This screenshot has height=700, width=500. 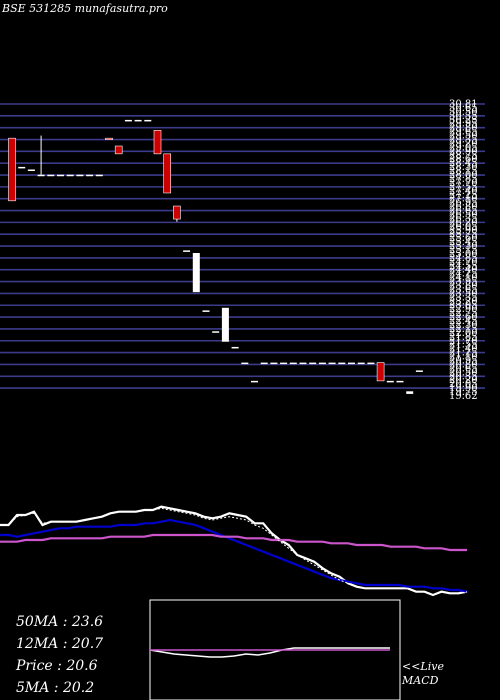 What do you see at coordinates (463, 364) in the screenshot?
I see `price-tick-label: 20.80` at bounding box center [463, 364].